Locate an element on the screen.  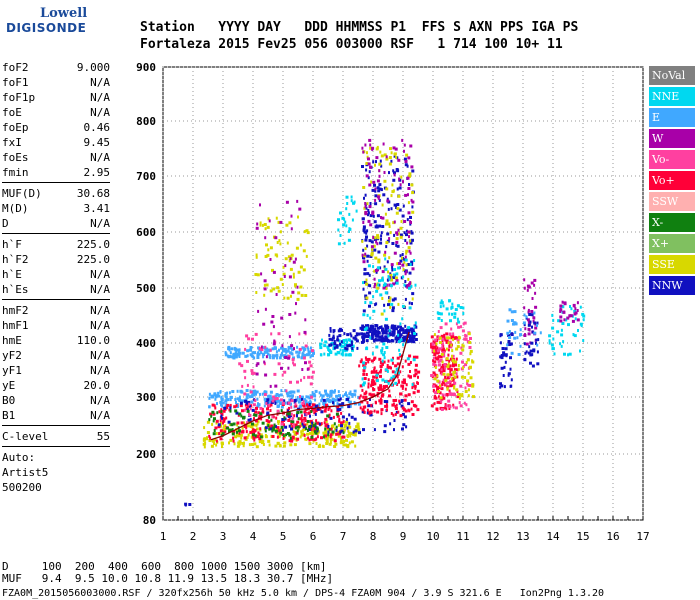
y-tick-label: 700 is located at coordinates (146, 176).